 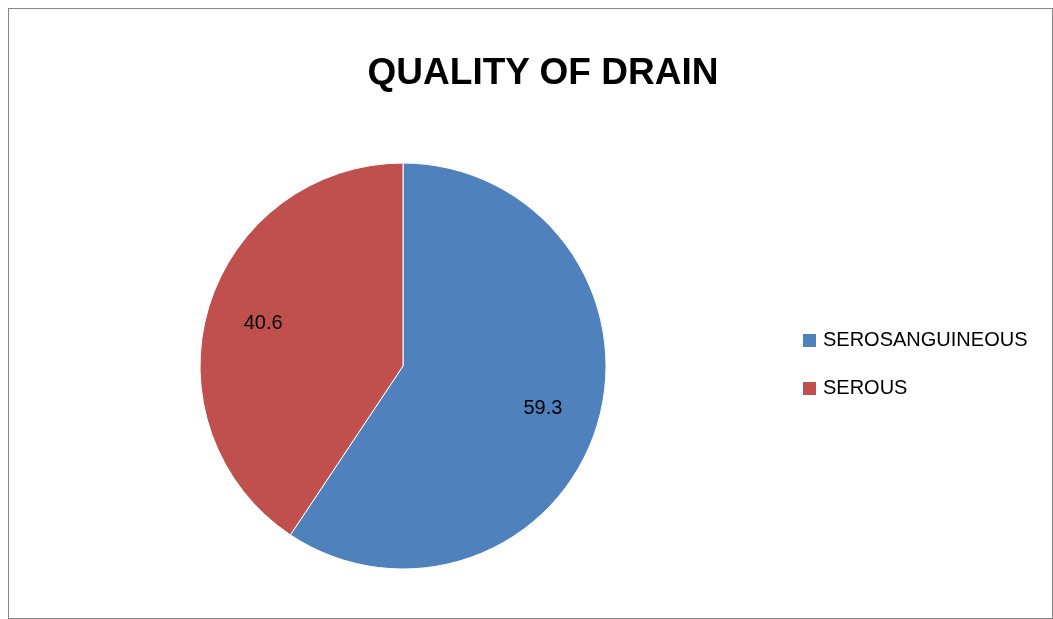 I want to click on legend-label: SEROUS, so click(x=865, y=387).